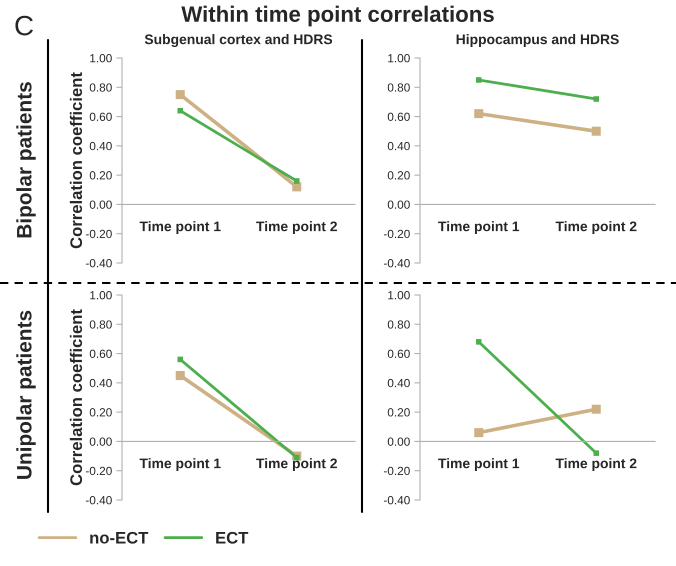  I want to click on chart-title: Subgenual cortex and HDRS, so click(238, 41).